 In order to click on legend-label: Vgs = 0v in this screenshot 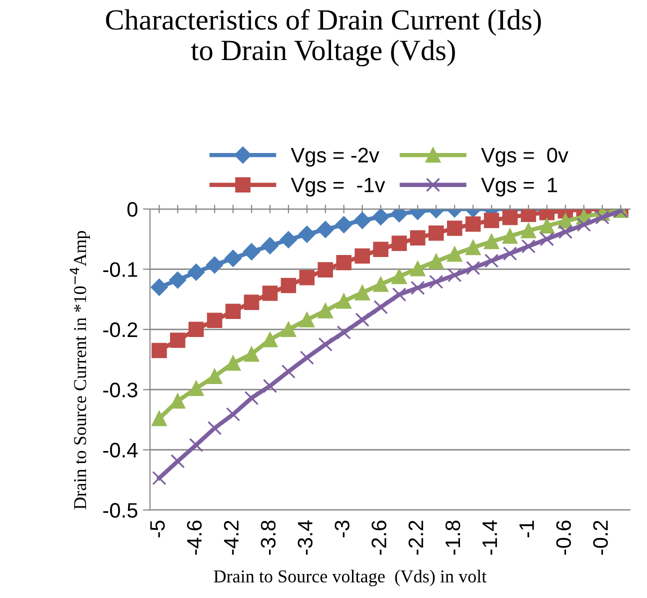, I will do `click(524, 157)`.